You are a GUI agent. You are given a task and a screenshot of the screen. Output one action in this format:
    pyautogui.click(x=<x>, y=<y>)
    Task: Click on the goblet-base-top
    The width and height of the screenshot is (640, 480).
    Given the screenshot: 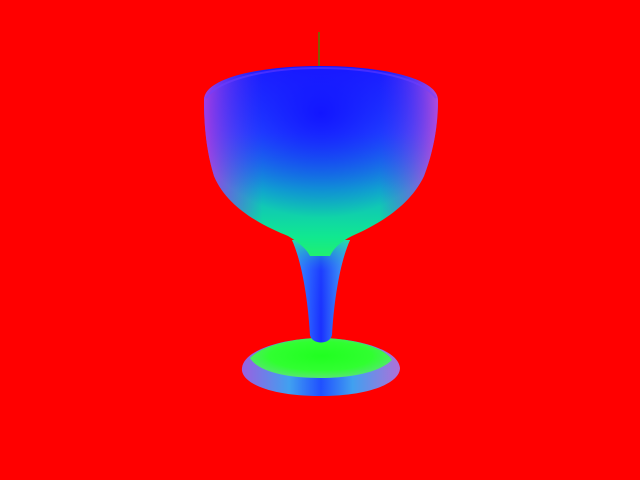 What is the action you would take?
    pyautogui.click(x=321, y=358)
    